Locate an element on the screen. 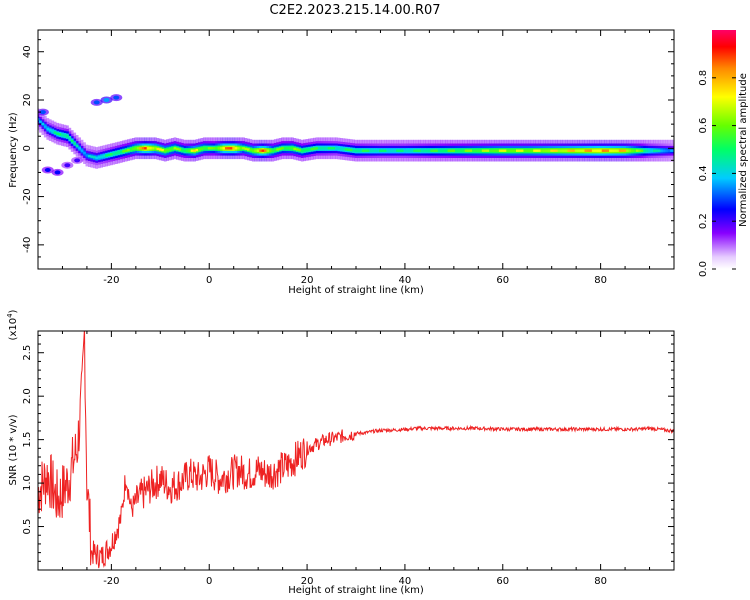  spectrogram-x-axis-label: Height of straight line (km) is located at coordinates (356, 290).